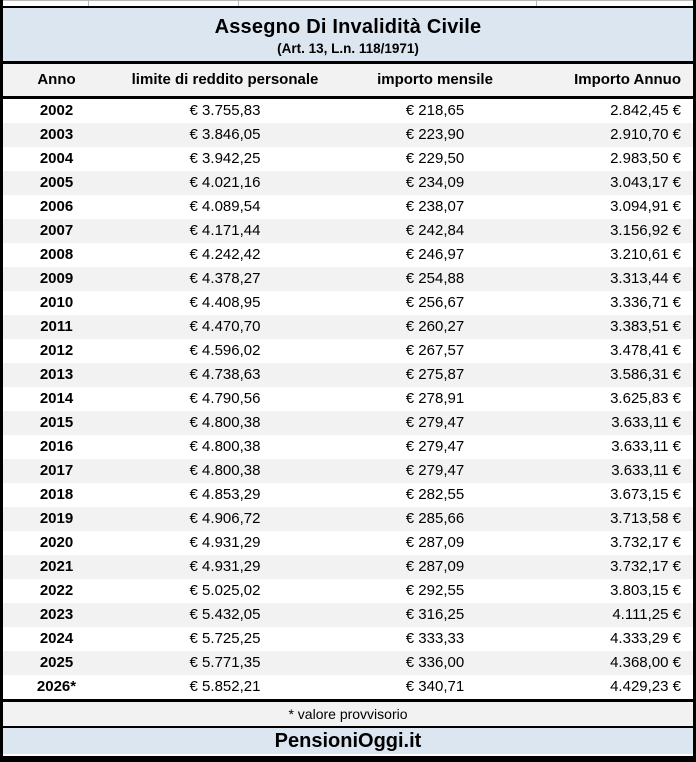 The height and width of the screenshot is (762, 696). What do you see at coordinates (348, 447) in the screenshot?
I see `table-row: 2016 € 4.800,38 € 279,47 3.633,11 €` at bounding box center [348, 447].